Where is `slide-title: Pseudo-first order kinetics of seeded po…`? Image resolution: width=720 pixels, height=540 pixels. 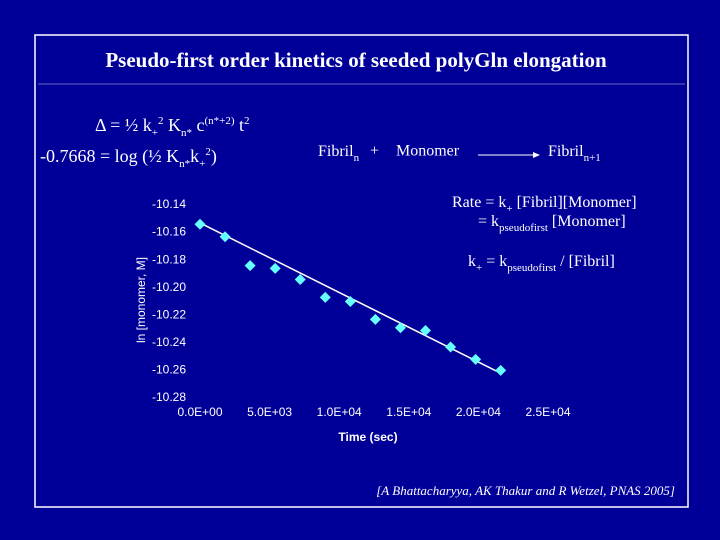
slide-title: Pseudo-first order kinetics of seeded po… is located at coordinates (356, 60).